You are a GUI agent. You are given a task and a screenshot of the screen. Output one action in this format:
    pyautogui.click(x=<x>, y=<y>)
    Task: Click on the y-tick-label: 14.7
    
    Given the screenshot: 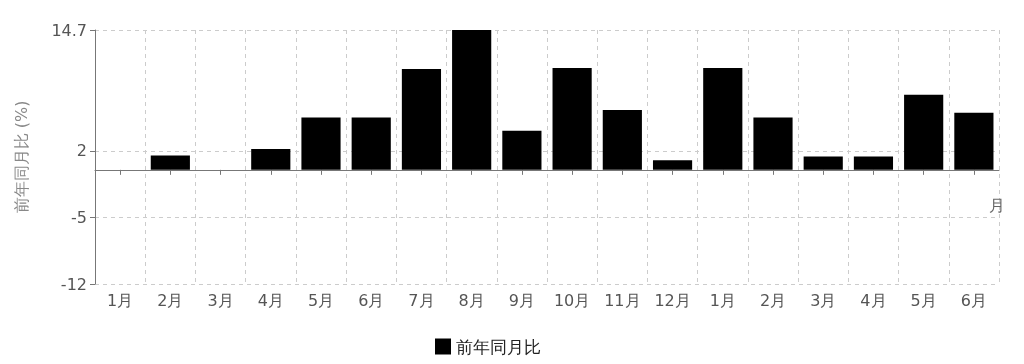 What is the action you would take?
    pyautogui.click(x=69, y=30)
    